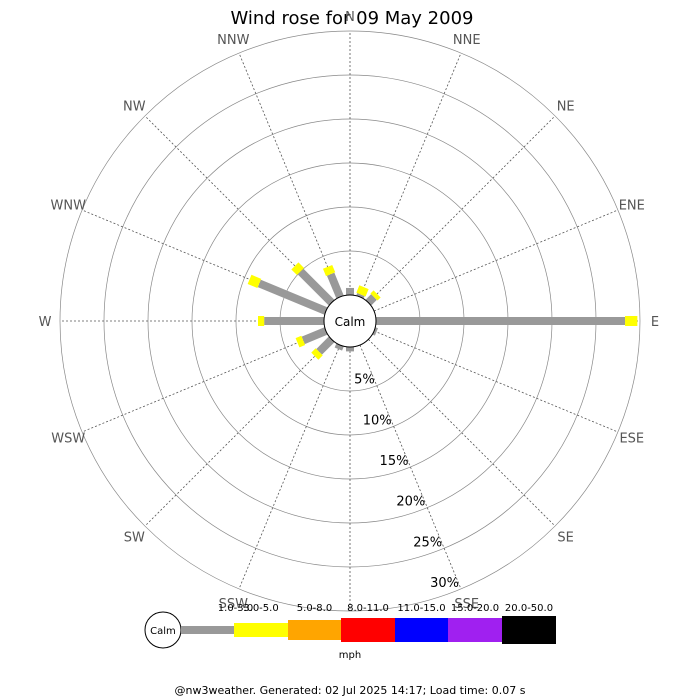  I want to click on legend-item-8.0-11.0: 8.0-11.0, so click(368, 622).